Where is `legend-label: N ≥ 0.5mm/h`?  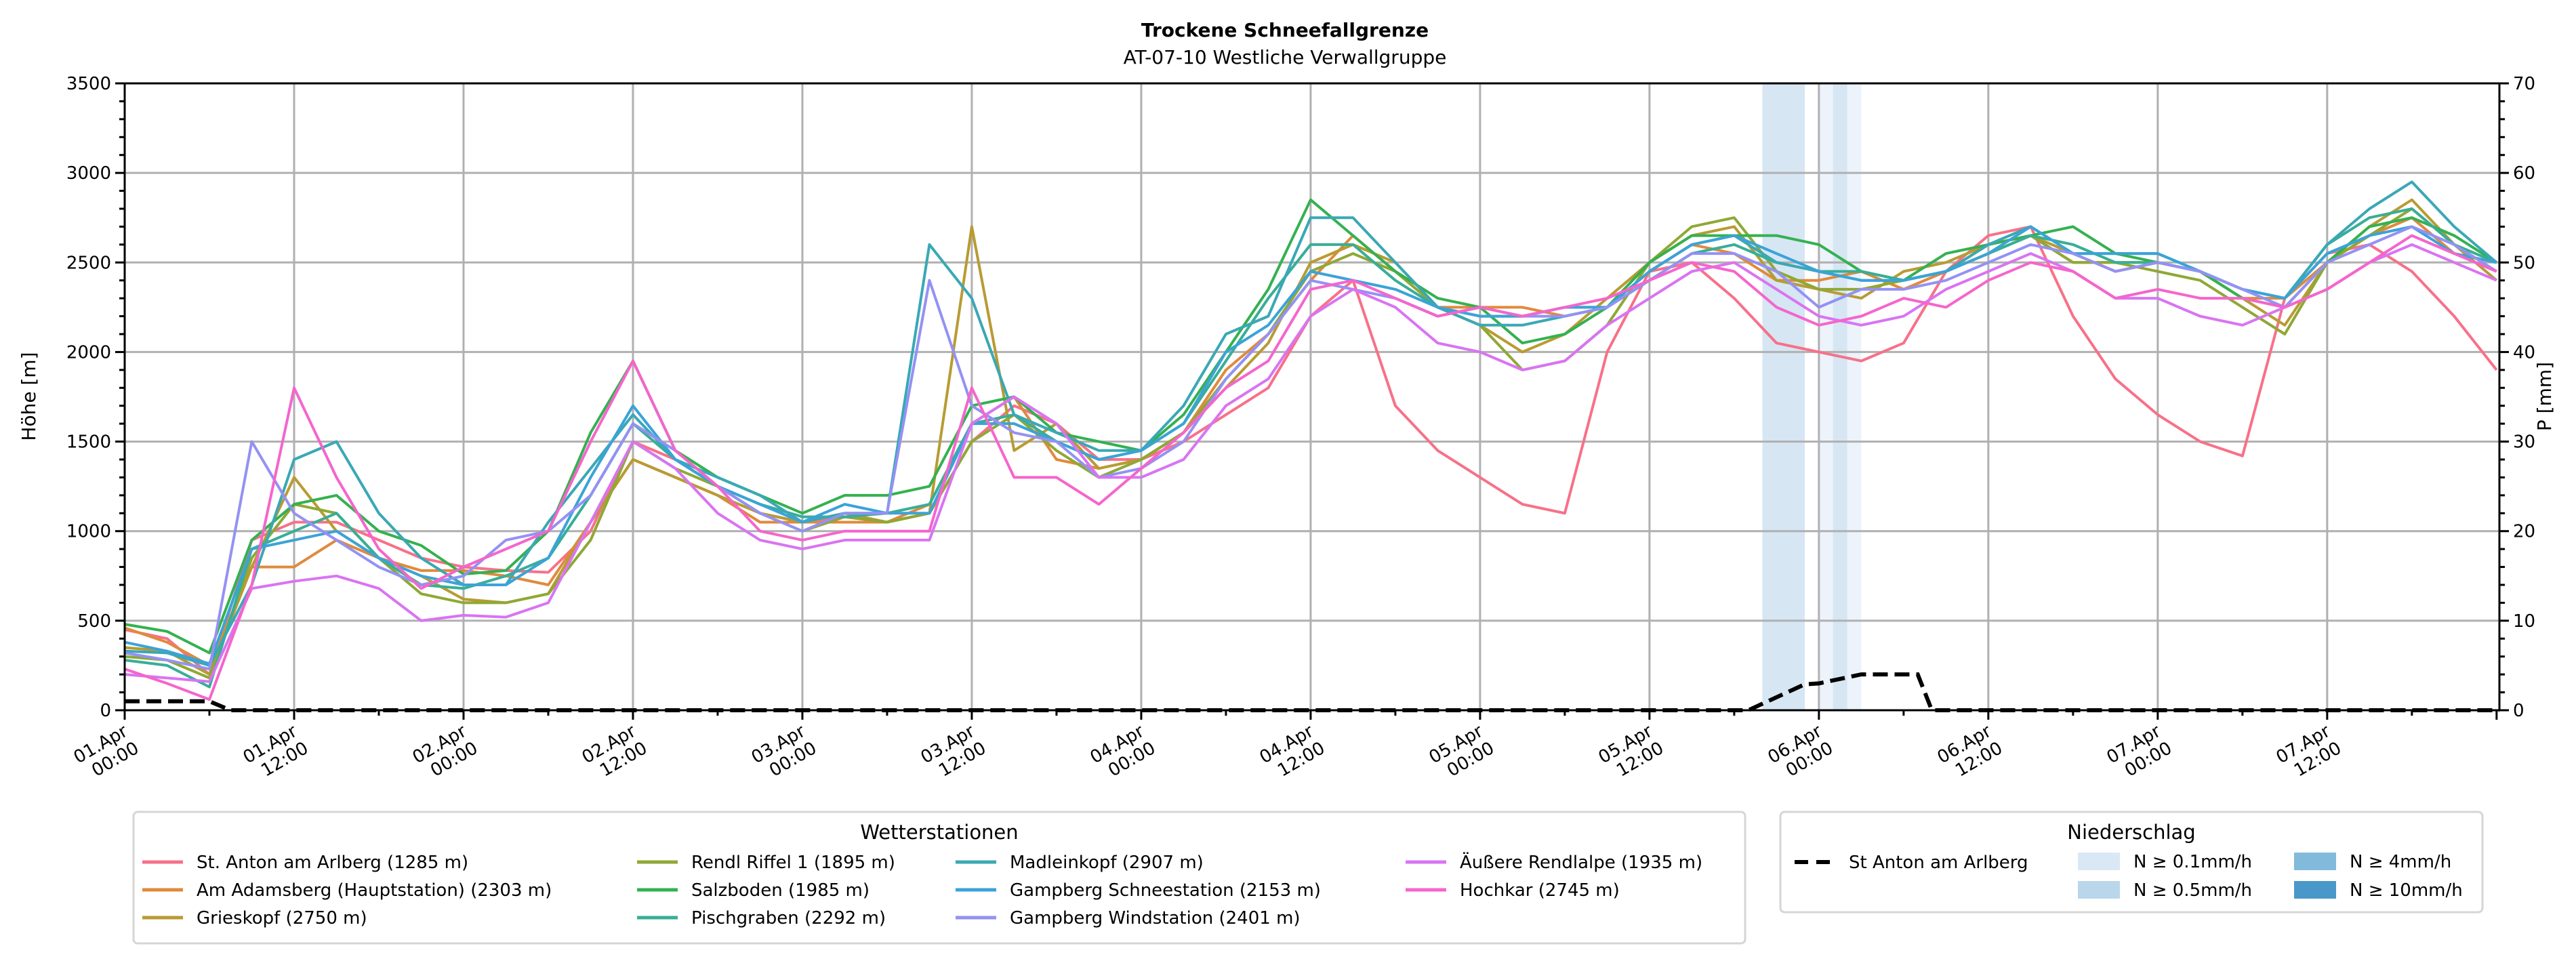
legend-label: N ≥ 0.5mm/h is located at coordinates (2192, 890).